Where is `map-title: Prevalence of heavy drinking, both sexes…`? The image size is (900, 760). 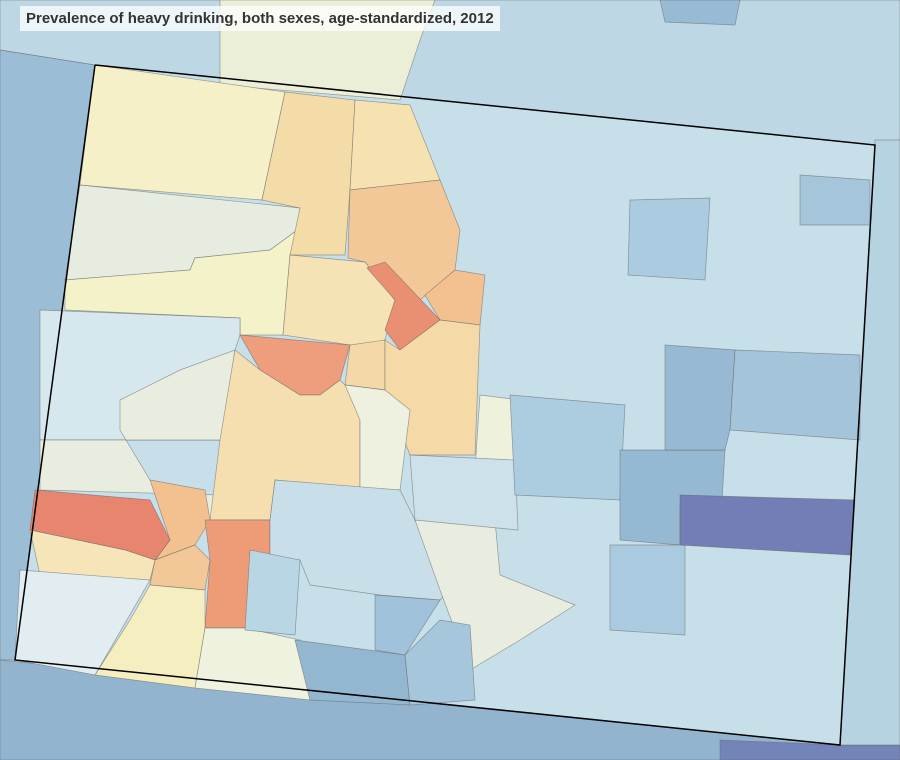
map-title: Prevalence of heavy drinking, both sexes… is located at coordinates (260, 18).